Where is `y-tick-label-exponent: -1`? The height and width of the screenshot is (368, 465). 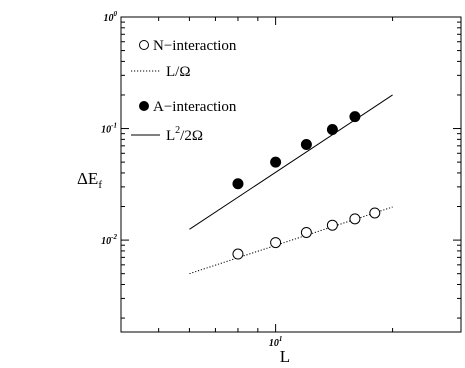 y-tick-label-exponent: -1 is located at coordinates (114, 126).